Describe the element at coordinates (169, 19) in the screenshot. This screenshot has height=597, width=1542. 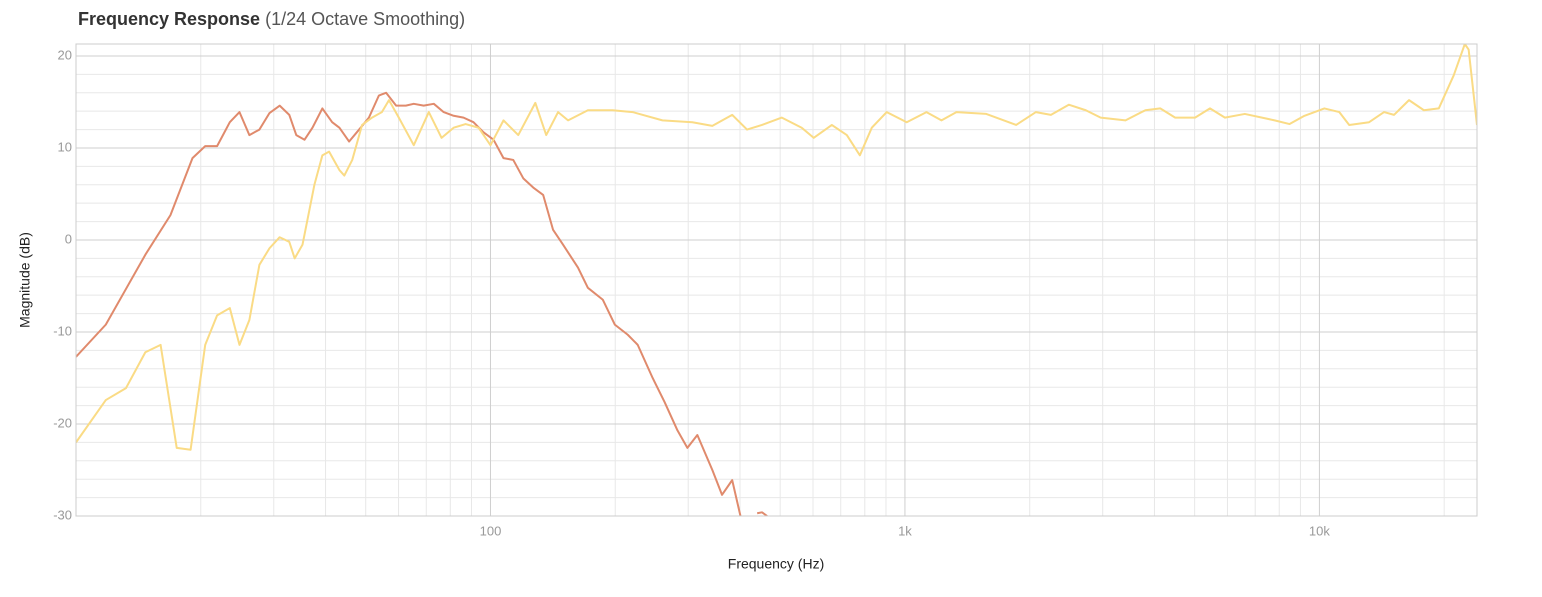
I see `title-main: Frequency Response` at that location.